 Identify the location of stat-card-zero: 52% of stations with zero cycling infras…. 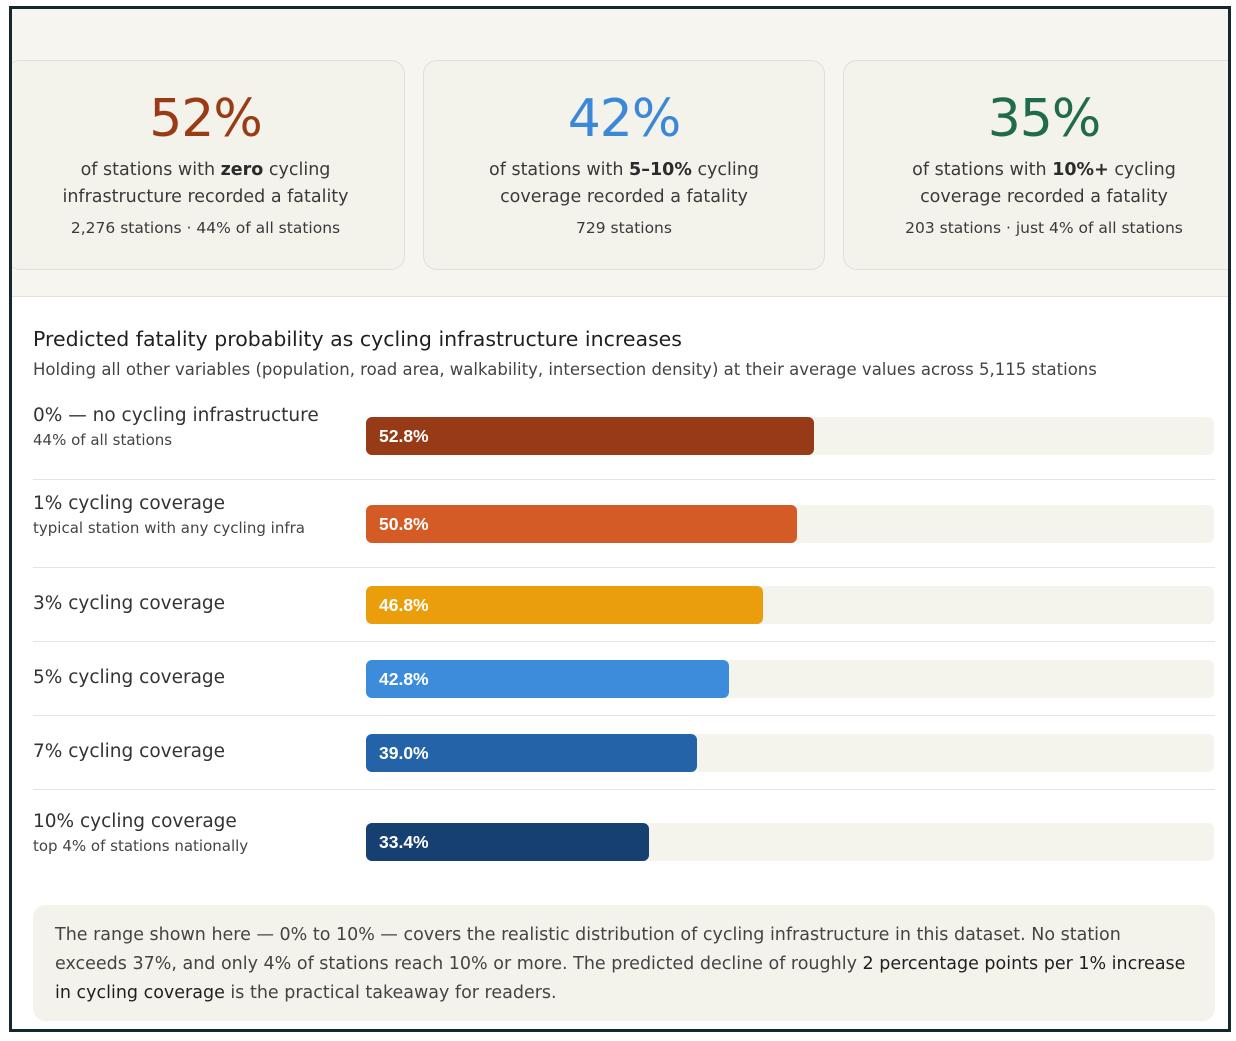
(208, 165).